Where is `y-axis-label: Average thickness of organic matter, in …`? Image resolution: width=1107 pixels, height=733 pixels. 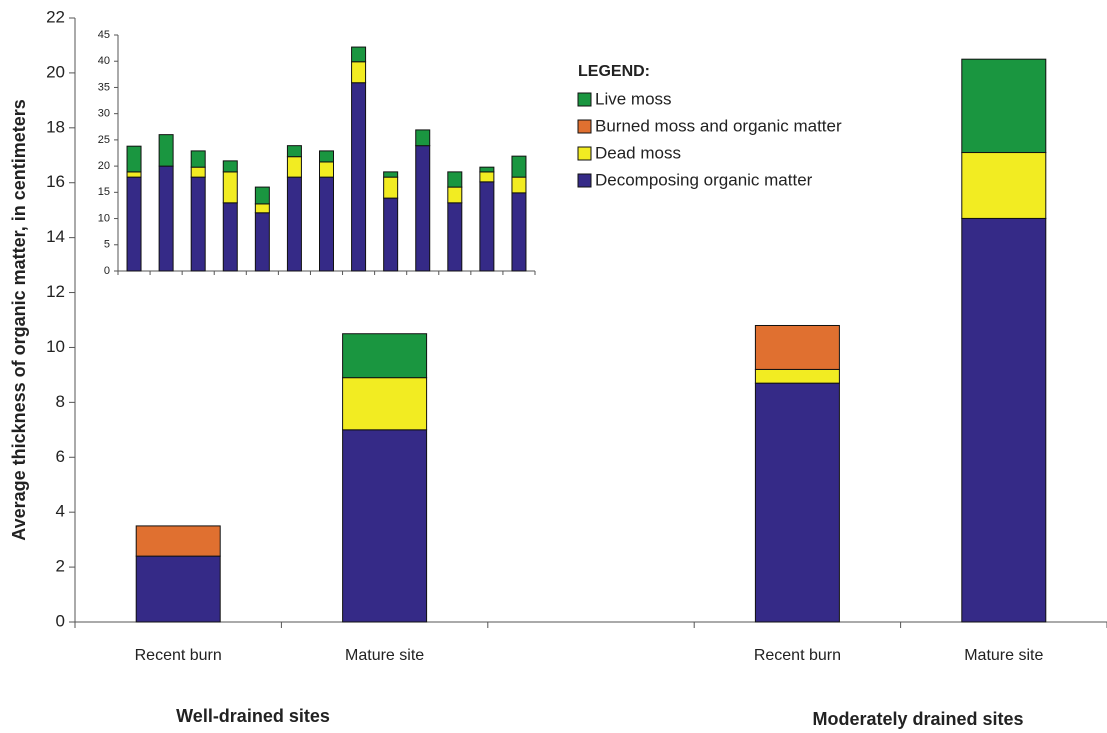
y-axis-label: Average thickness of organic matter, in … is located at coordinates (19, 320).